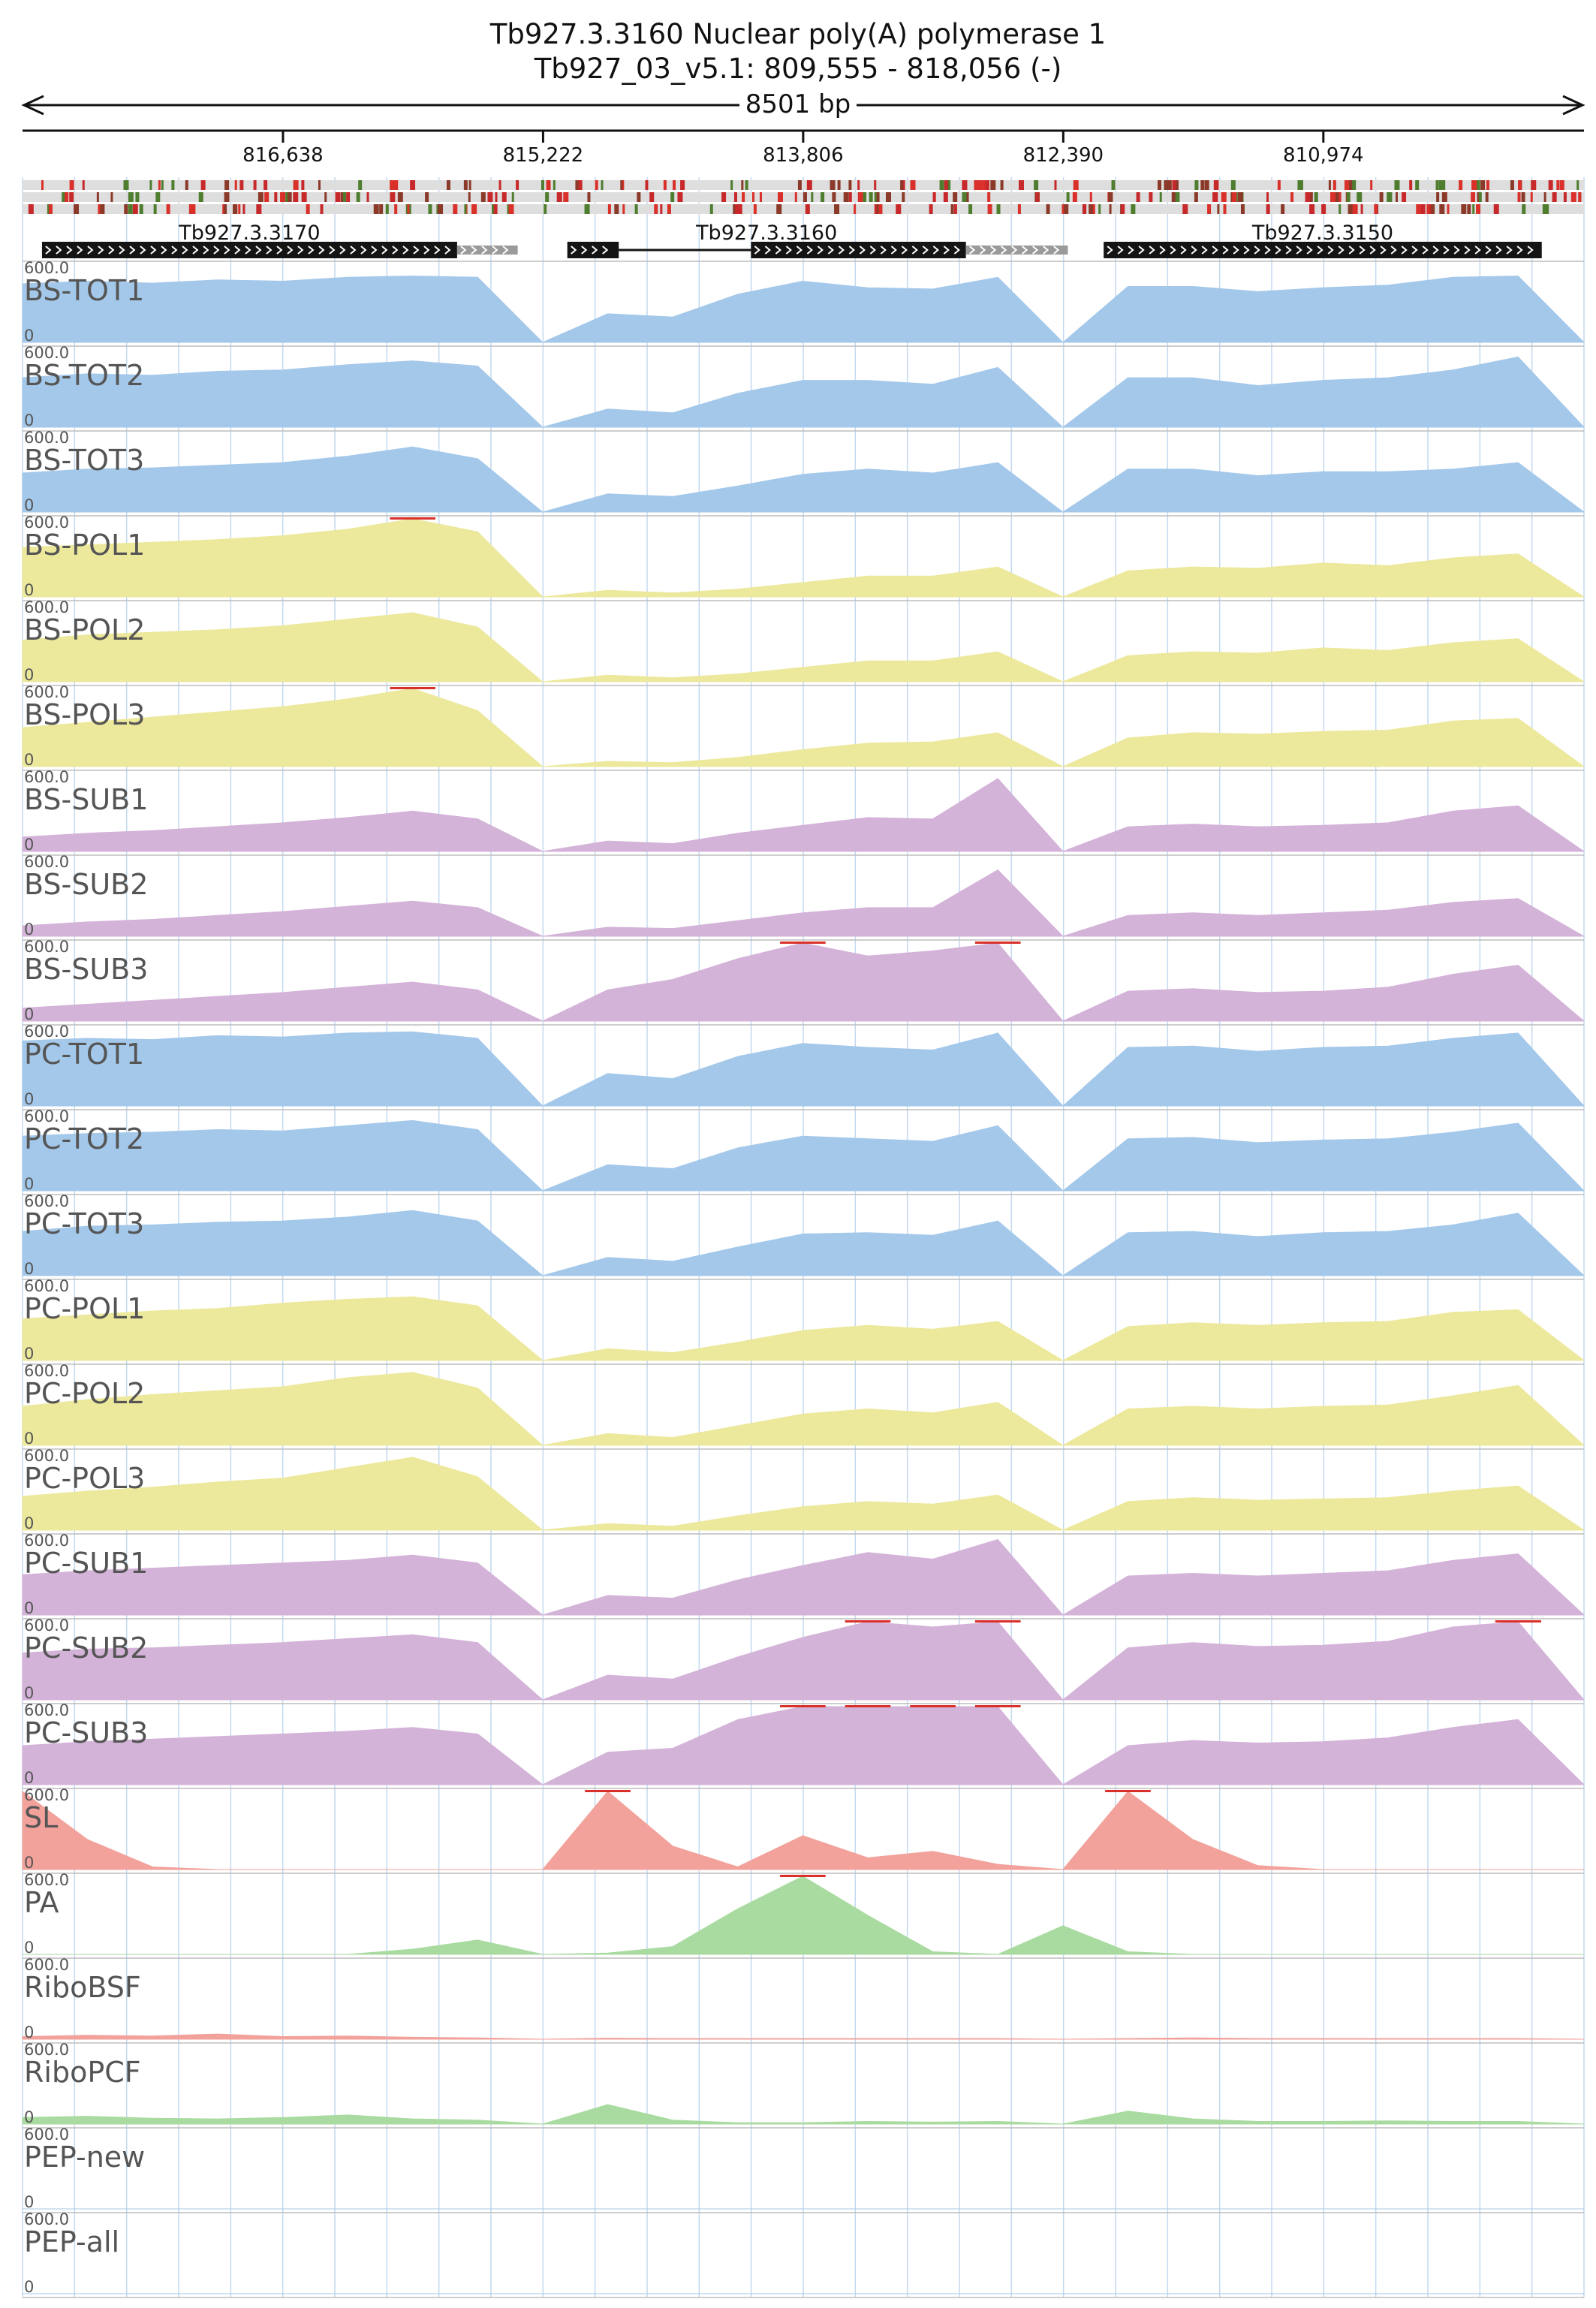 The image size is (1596, 2308). What do you see at coordinates (1322, 233) in the screenshot?
I see `gene-label: Tb927.3.3150` at bounding box center [1322, 233].